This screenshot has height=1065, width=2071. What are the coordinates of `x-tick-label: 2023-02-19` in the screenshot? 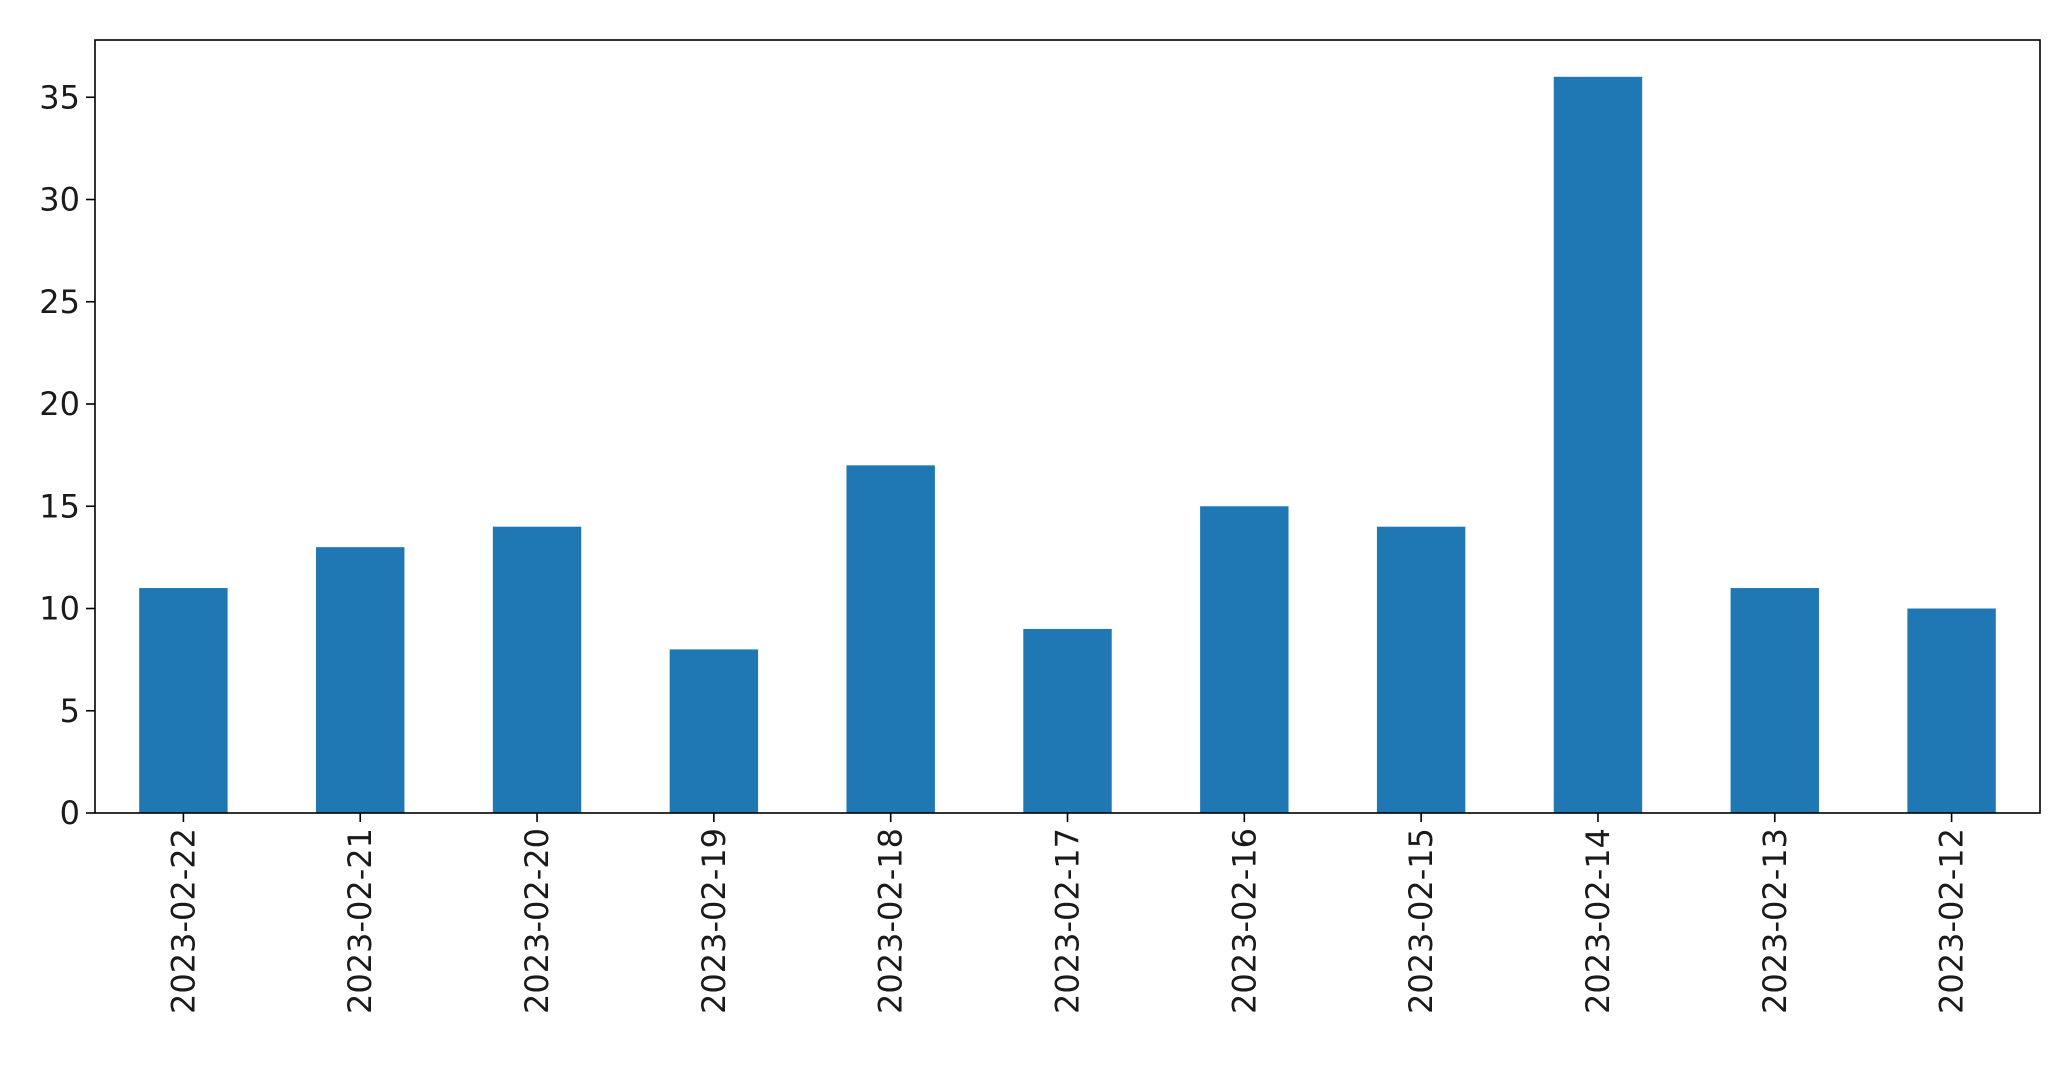 It's located at (714, 921).